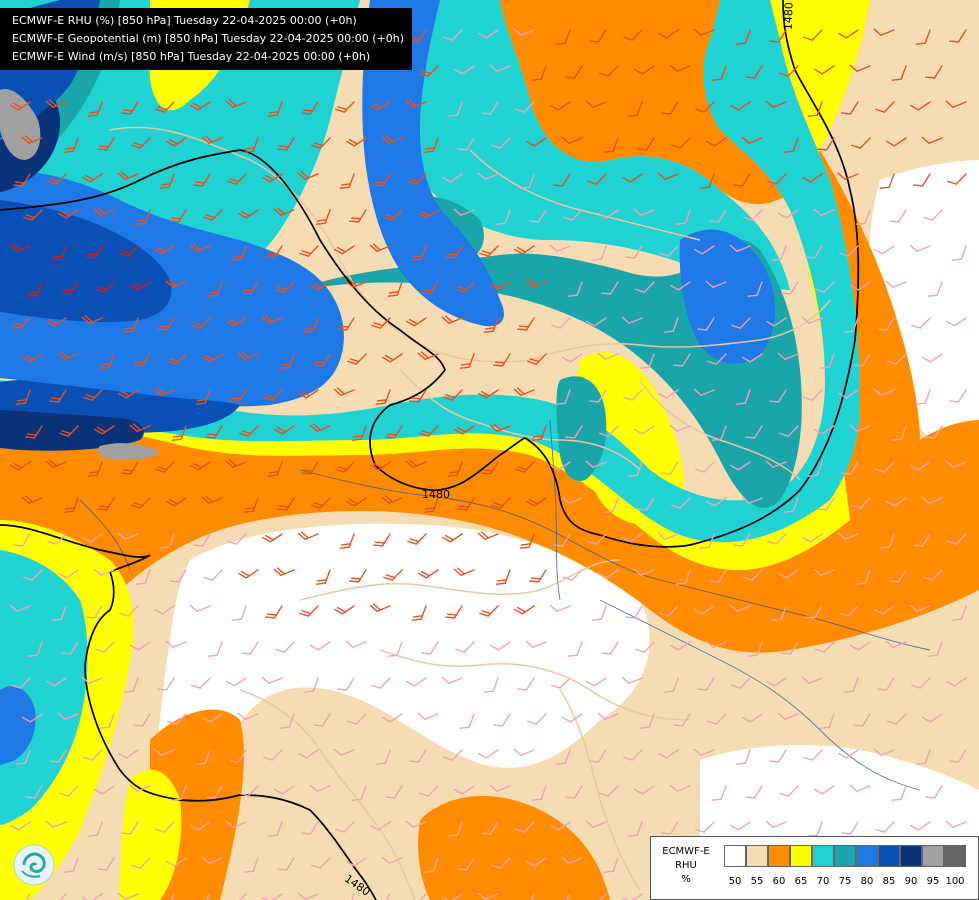  What do you see at coordinates (911, 881) in the screenshot?
I see `legend-tick-label: 90` at bounding box center [911, 881].